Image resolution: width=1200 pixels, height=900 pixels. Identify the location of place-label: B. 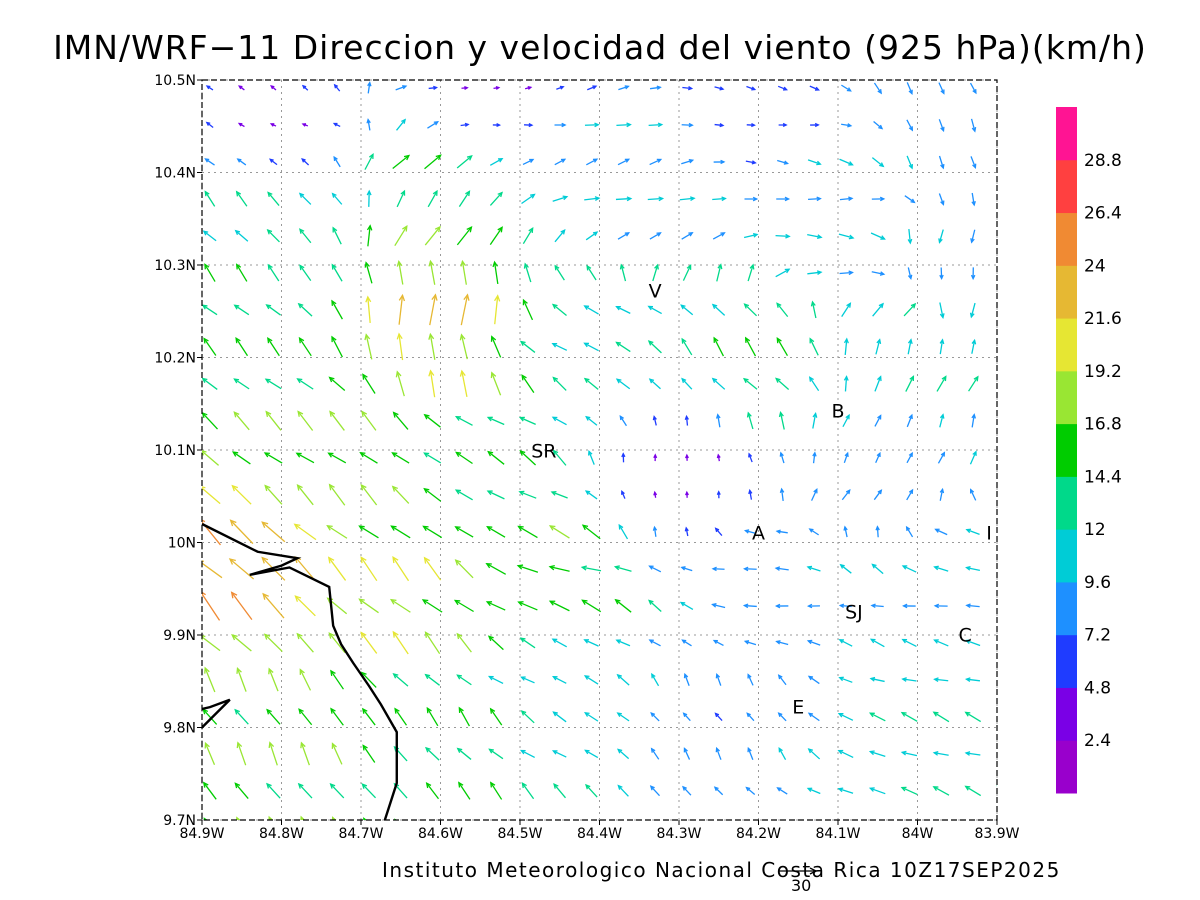
(837, 412).